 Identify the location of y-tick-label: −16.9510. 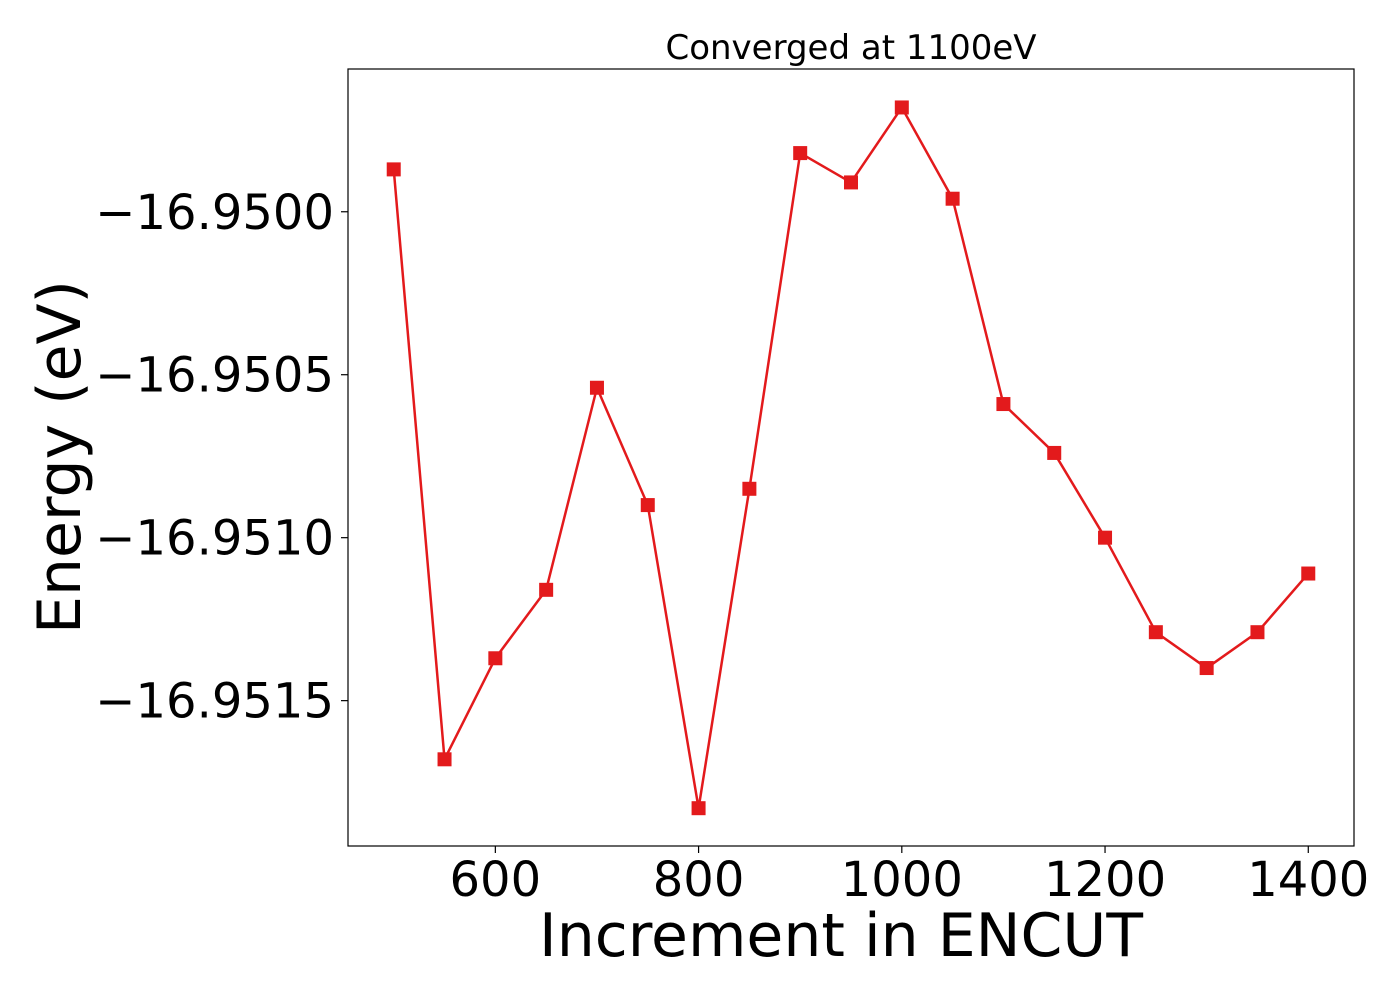
(214, 539).